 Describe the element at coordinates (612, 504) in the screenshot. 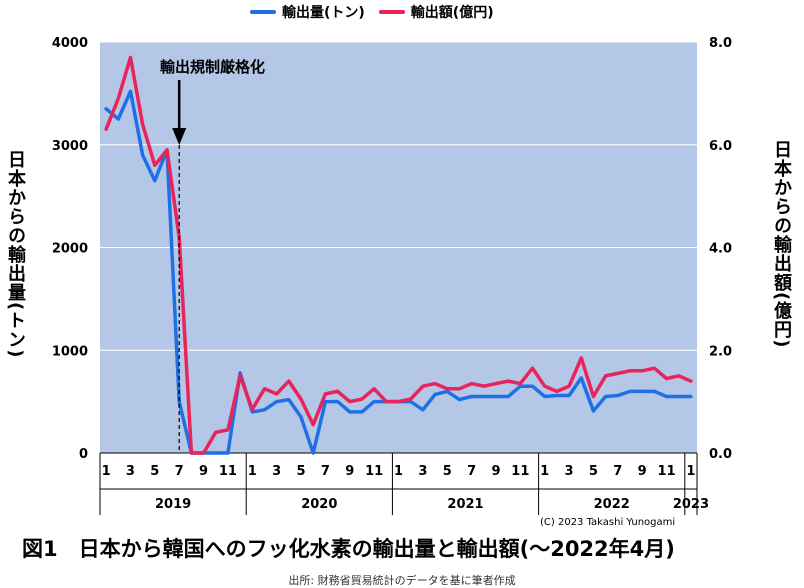

I see `x-year-label: 2022` at that location.